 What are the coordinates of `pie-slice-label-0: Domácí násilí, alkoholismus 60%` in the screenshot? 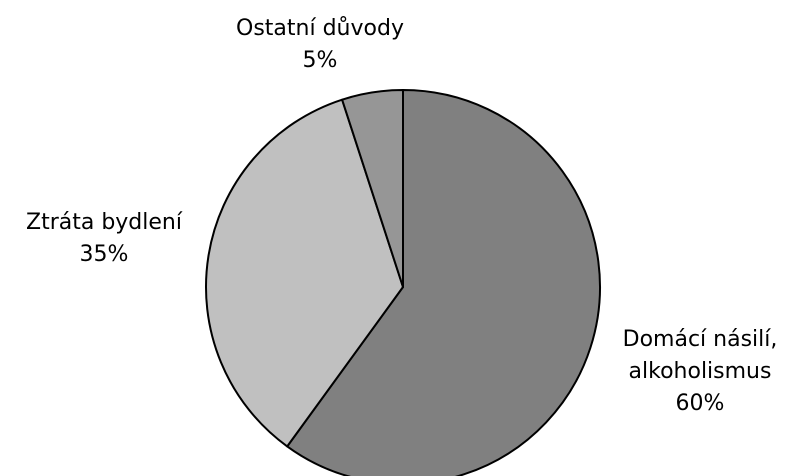 It's located at (700, 371).